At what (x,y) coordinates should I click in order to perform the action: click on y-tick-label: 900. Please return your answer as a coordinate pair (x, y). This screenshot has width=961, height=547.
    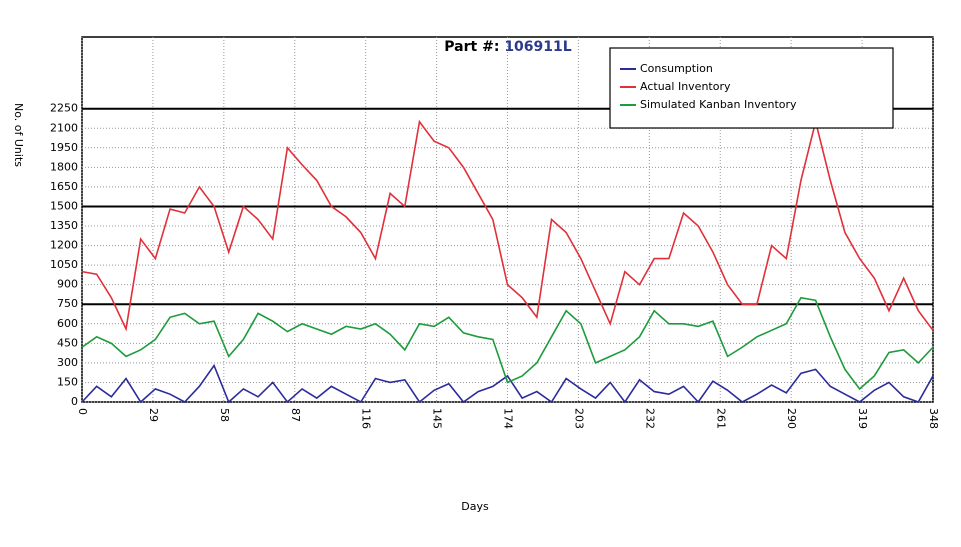
    Looking at the image, I should click on (67, 284).